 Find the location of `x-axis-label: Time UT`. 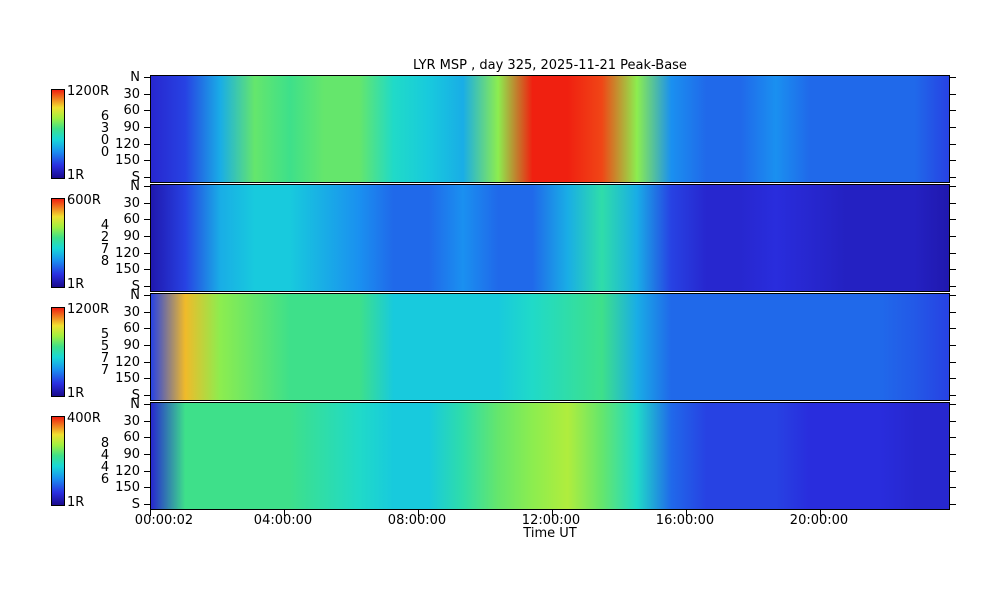

x-axis-label: Time UT is located at coordinates (550, 533).